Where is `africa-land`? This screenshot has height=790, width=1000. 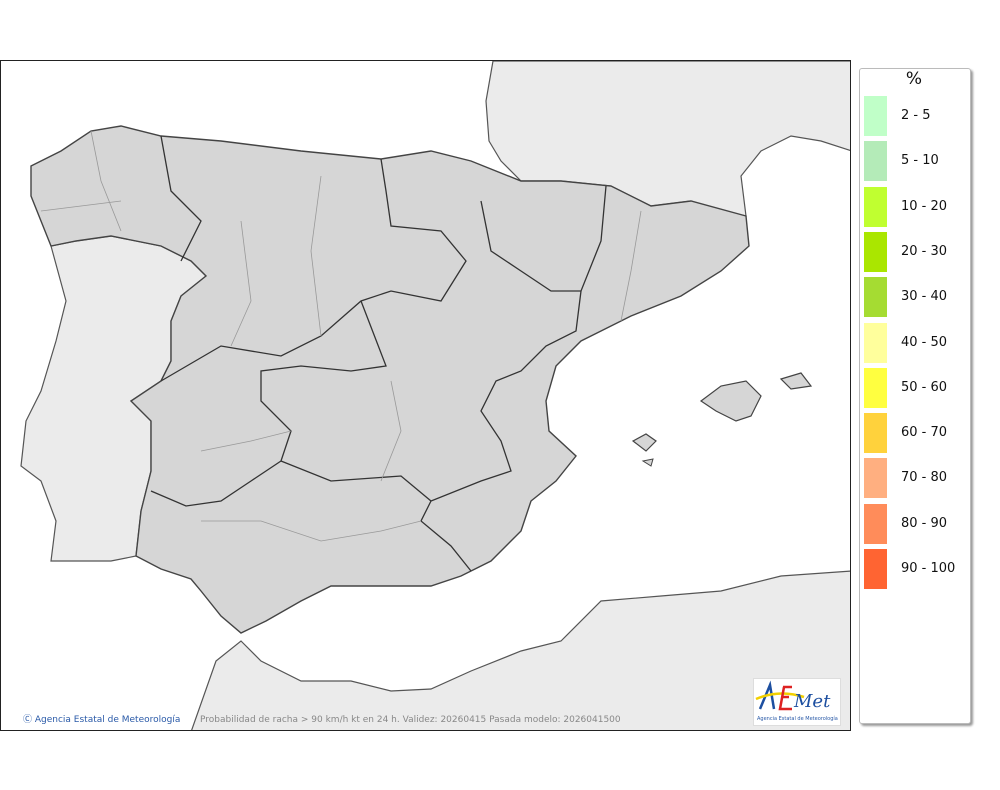 africa-land is located at coordinates (520, 650).